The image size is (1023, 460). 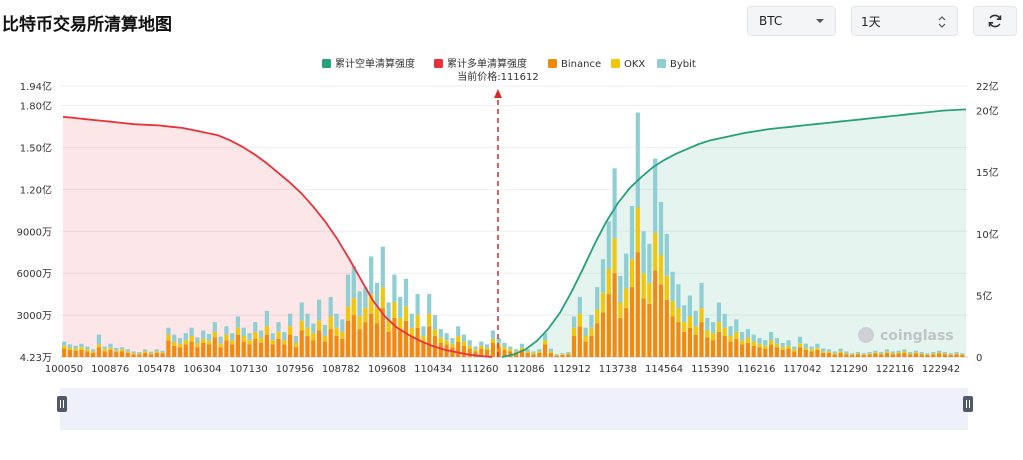 I want to click on legend-label: OKX, so click(x=634, y=64).